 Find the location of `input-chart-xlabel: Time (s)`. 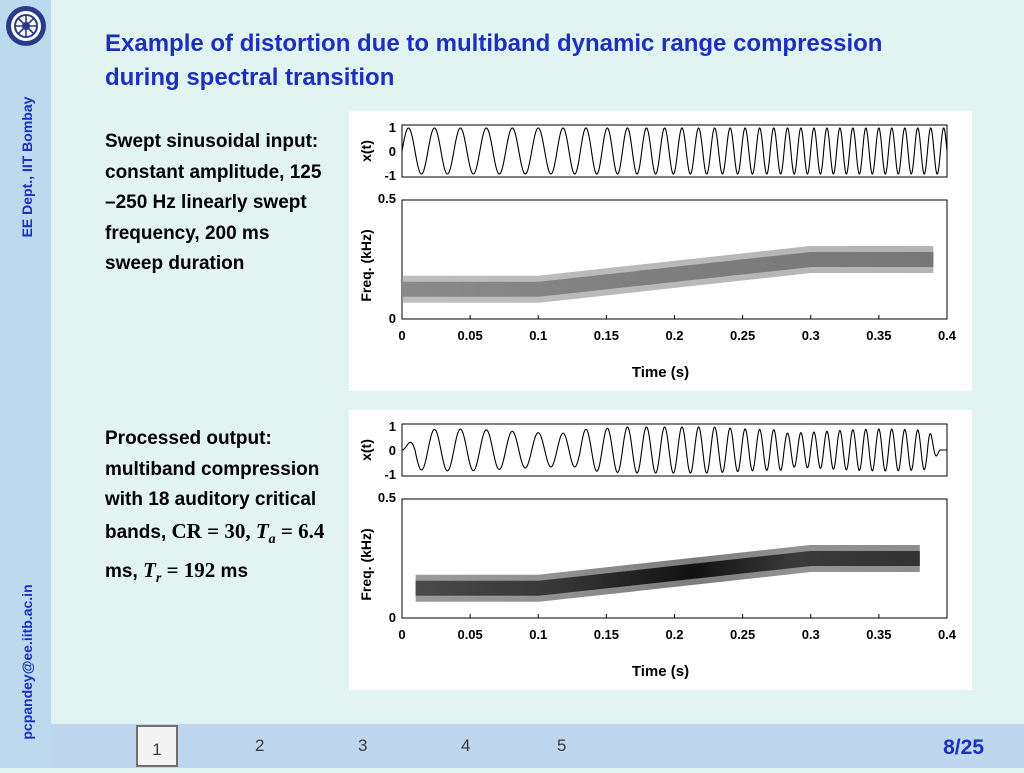

input-chart-xlabel: Time (s) is located at coordinates (660, 372).